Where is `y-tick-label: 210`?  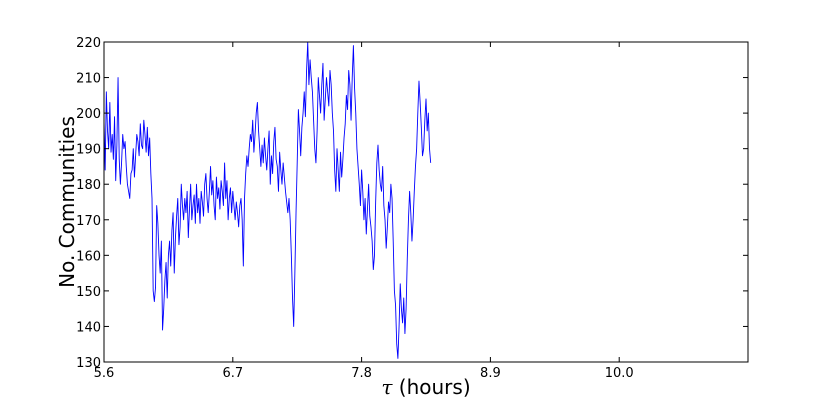 y-tick-label: 210 is located at coordinates (88, 79).